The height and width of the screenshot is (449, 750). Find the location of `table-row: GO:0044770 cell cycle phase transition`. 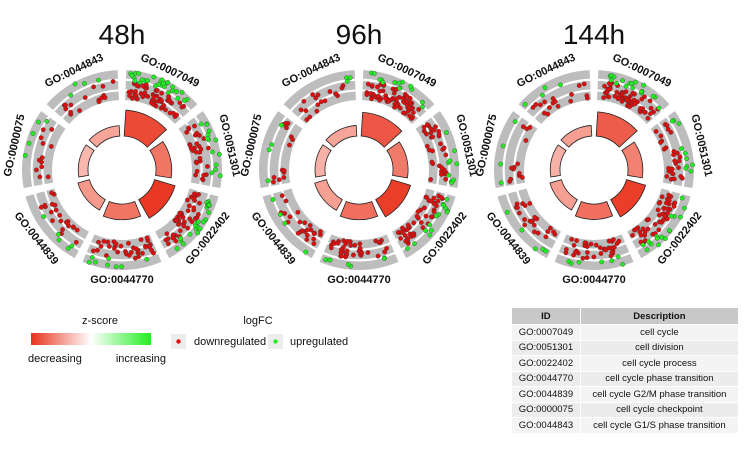

table-row: GO:0044770 cell cycle phase transition is located at coordinates (625, 378).